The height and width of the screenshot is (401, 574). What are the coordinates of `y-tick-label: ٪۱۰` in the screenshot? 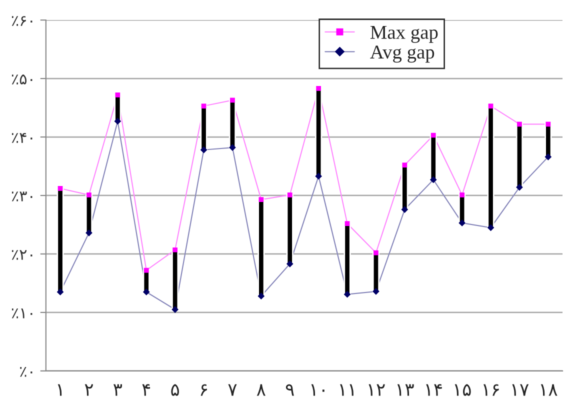 It's located at (22, 313).